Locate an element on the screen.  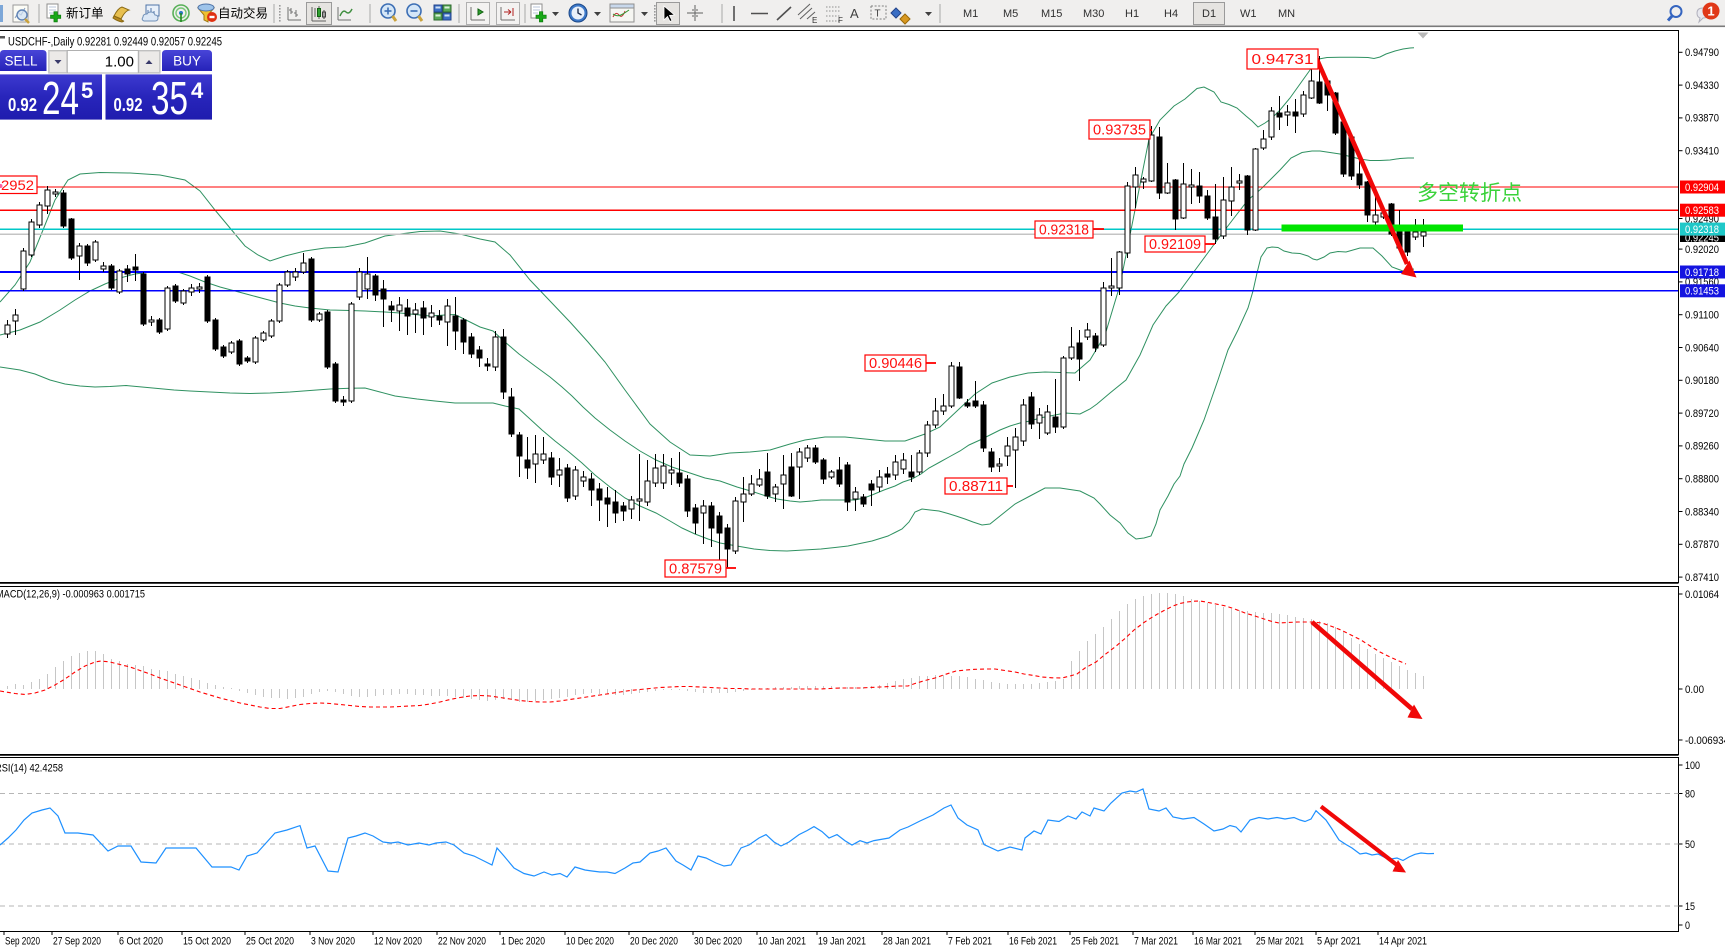
svg-text: 5 is located at coordinates (87, 90).